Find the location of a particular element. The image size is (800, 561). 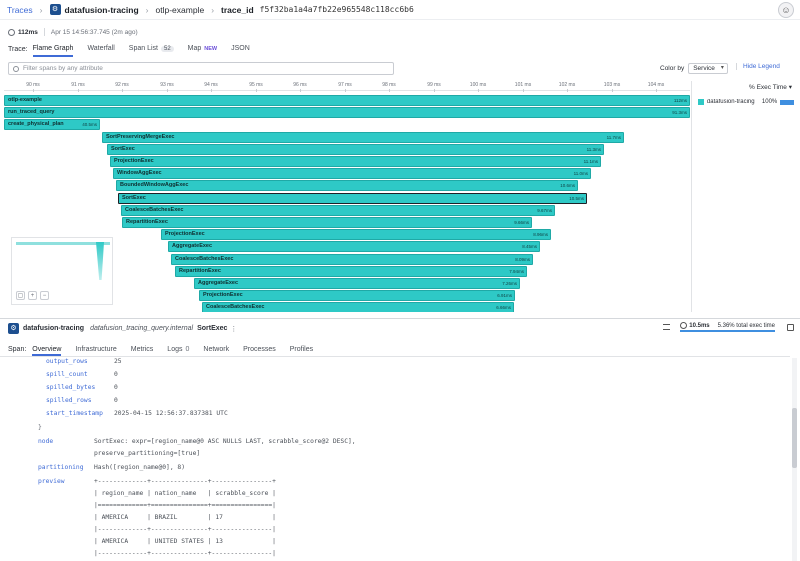

service-name: datafusion-tracing is located at coordinates (101, 9).